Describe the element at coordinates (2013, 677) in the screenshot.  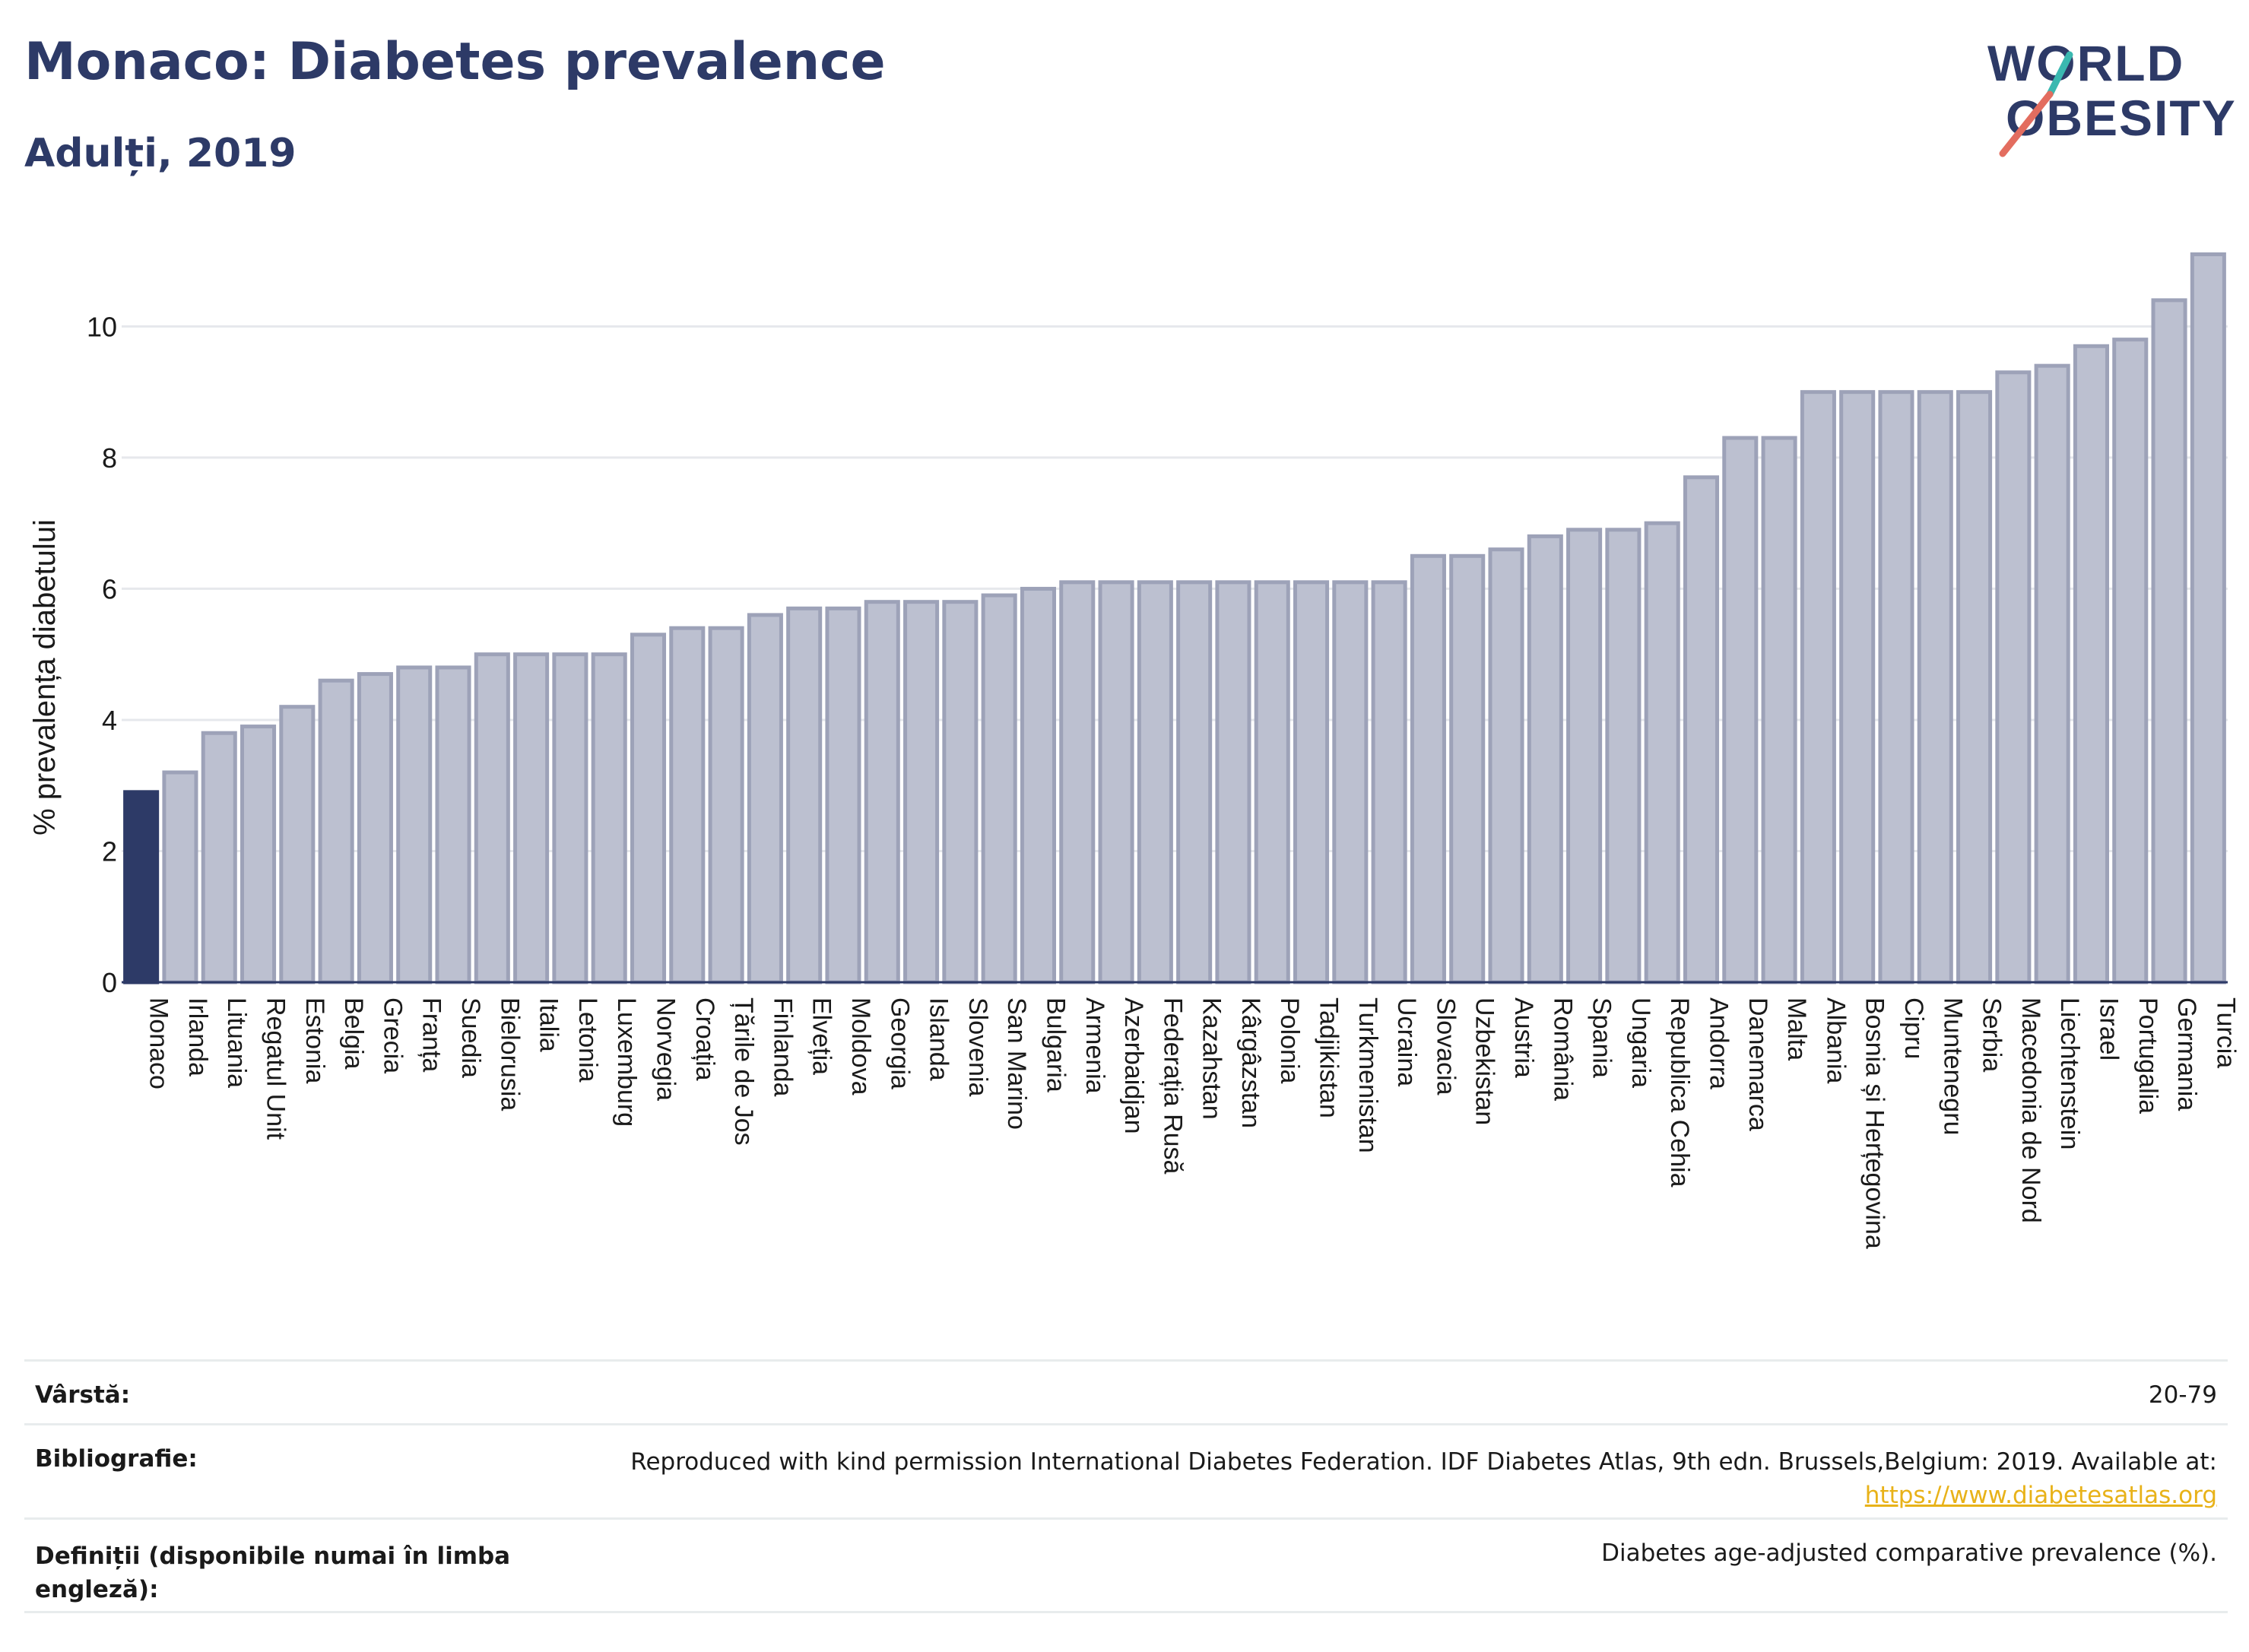
I see `bar-macedonia-de-nord` at that location.